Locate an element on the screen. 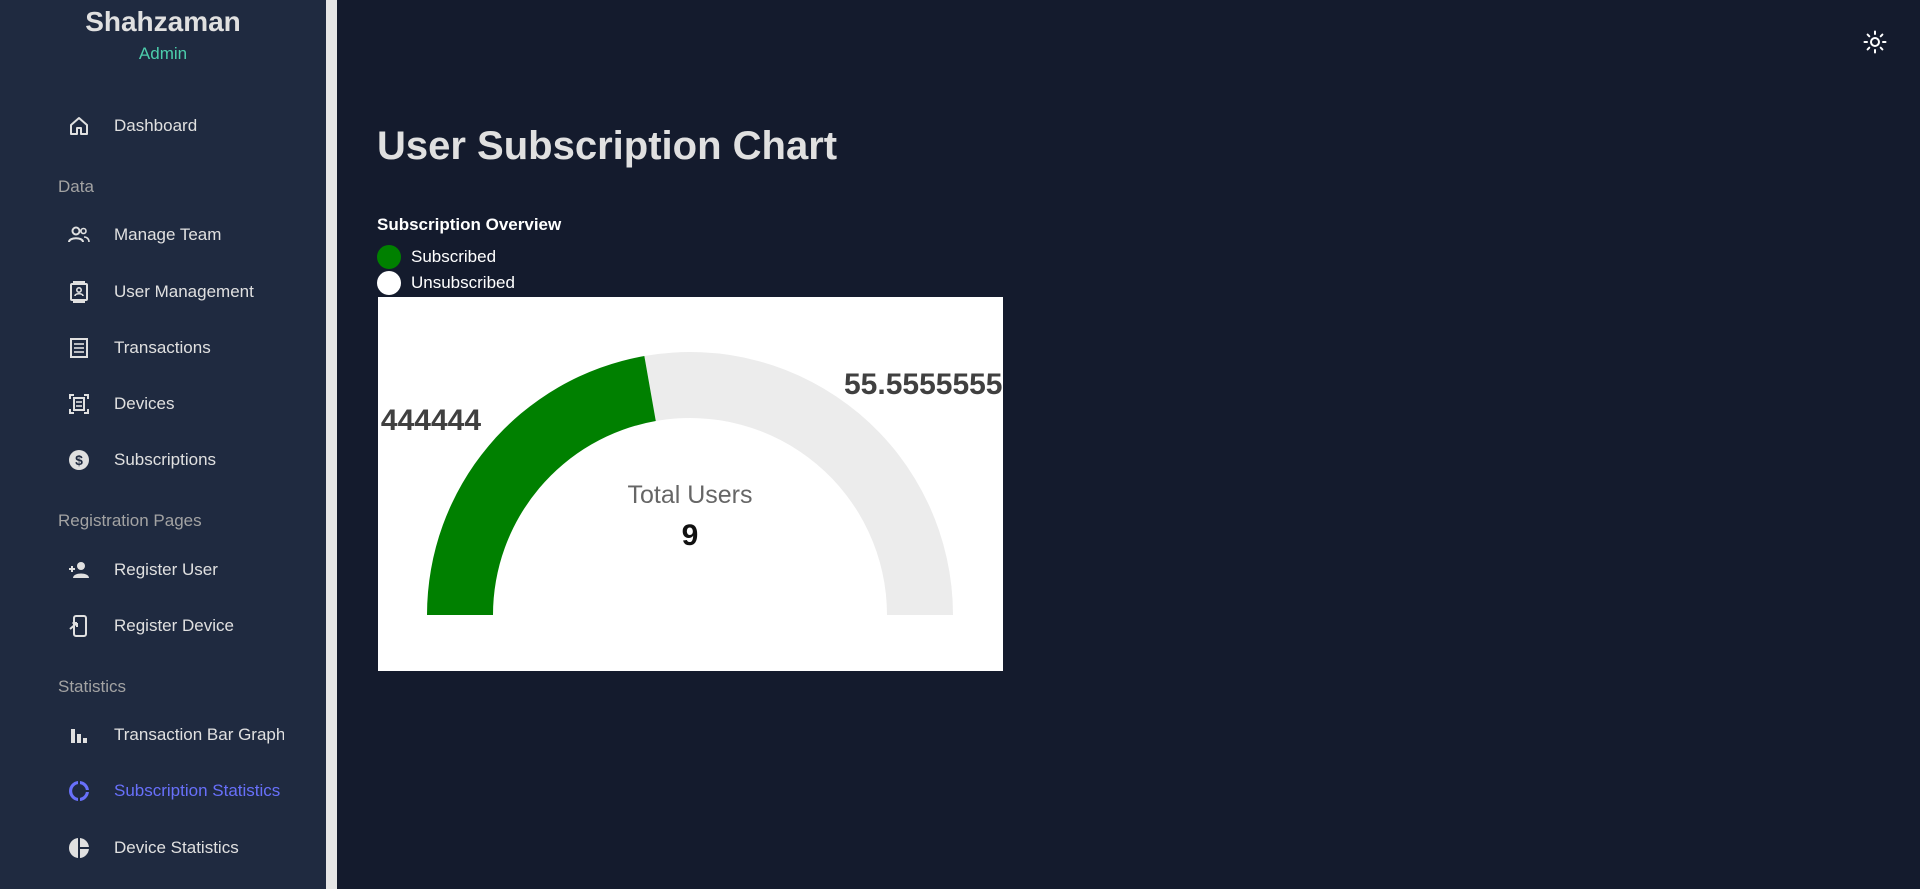  sidebar-item-register-device: Register Device is located at coordinates (163, 626).